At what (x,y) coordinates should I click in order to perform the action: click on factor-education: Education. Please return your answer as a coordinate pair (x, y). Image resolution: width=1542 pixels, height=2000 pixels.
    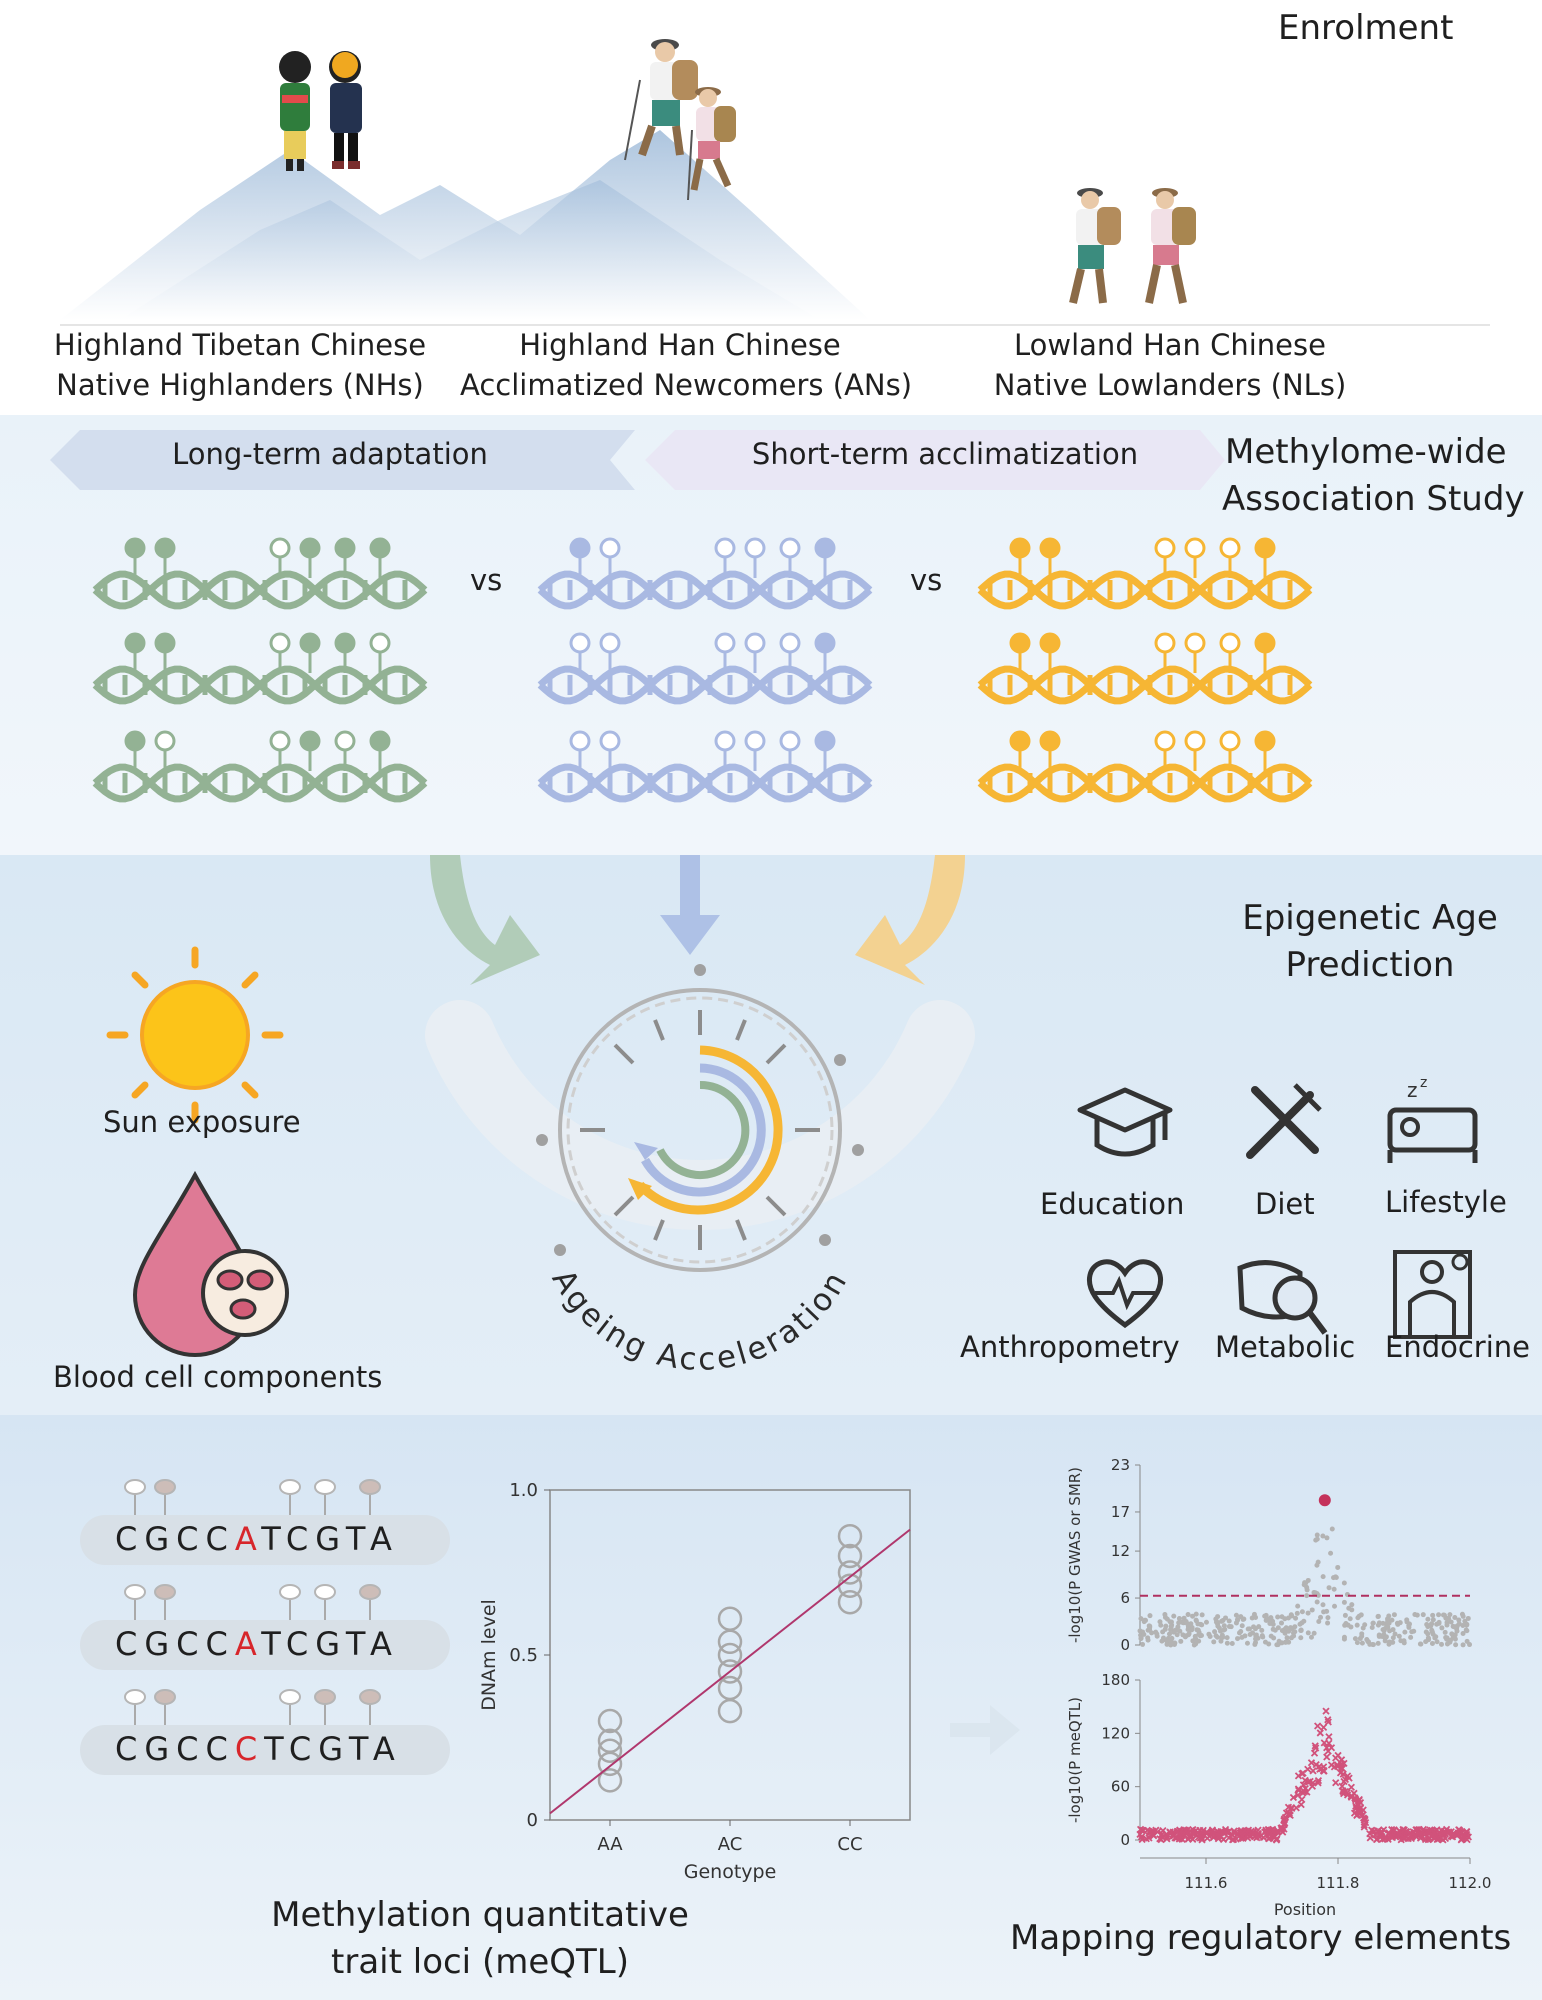
    Looking at the image, I should click on (1112, 1204).